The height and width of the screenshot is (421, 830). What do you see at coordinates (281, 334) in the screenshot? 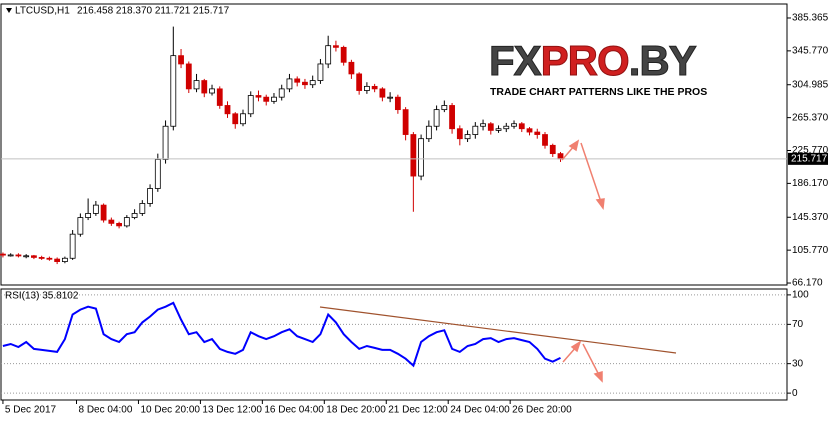
I see `rsi-line` at bounding box center [281, 334].